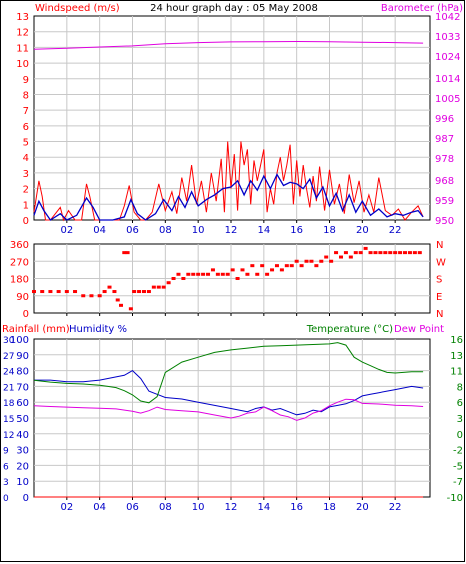 The height and width of the screenshot is (564, 466). Describe the element at coordinates (444, 139) in the screenshot. I see `barometer-tick-987: 987` at that location.